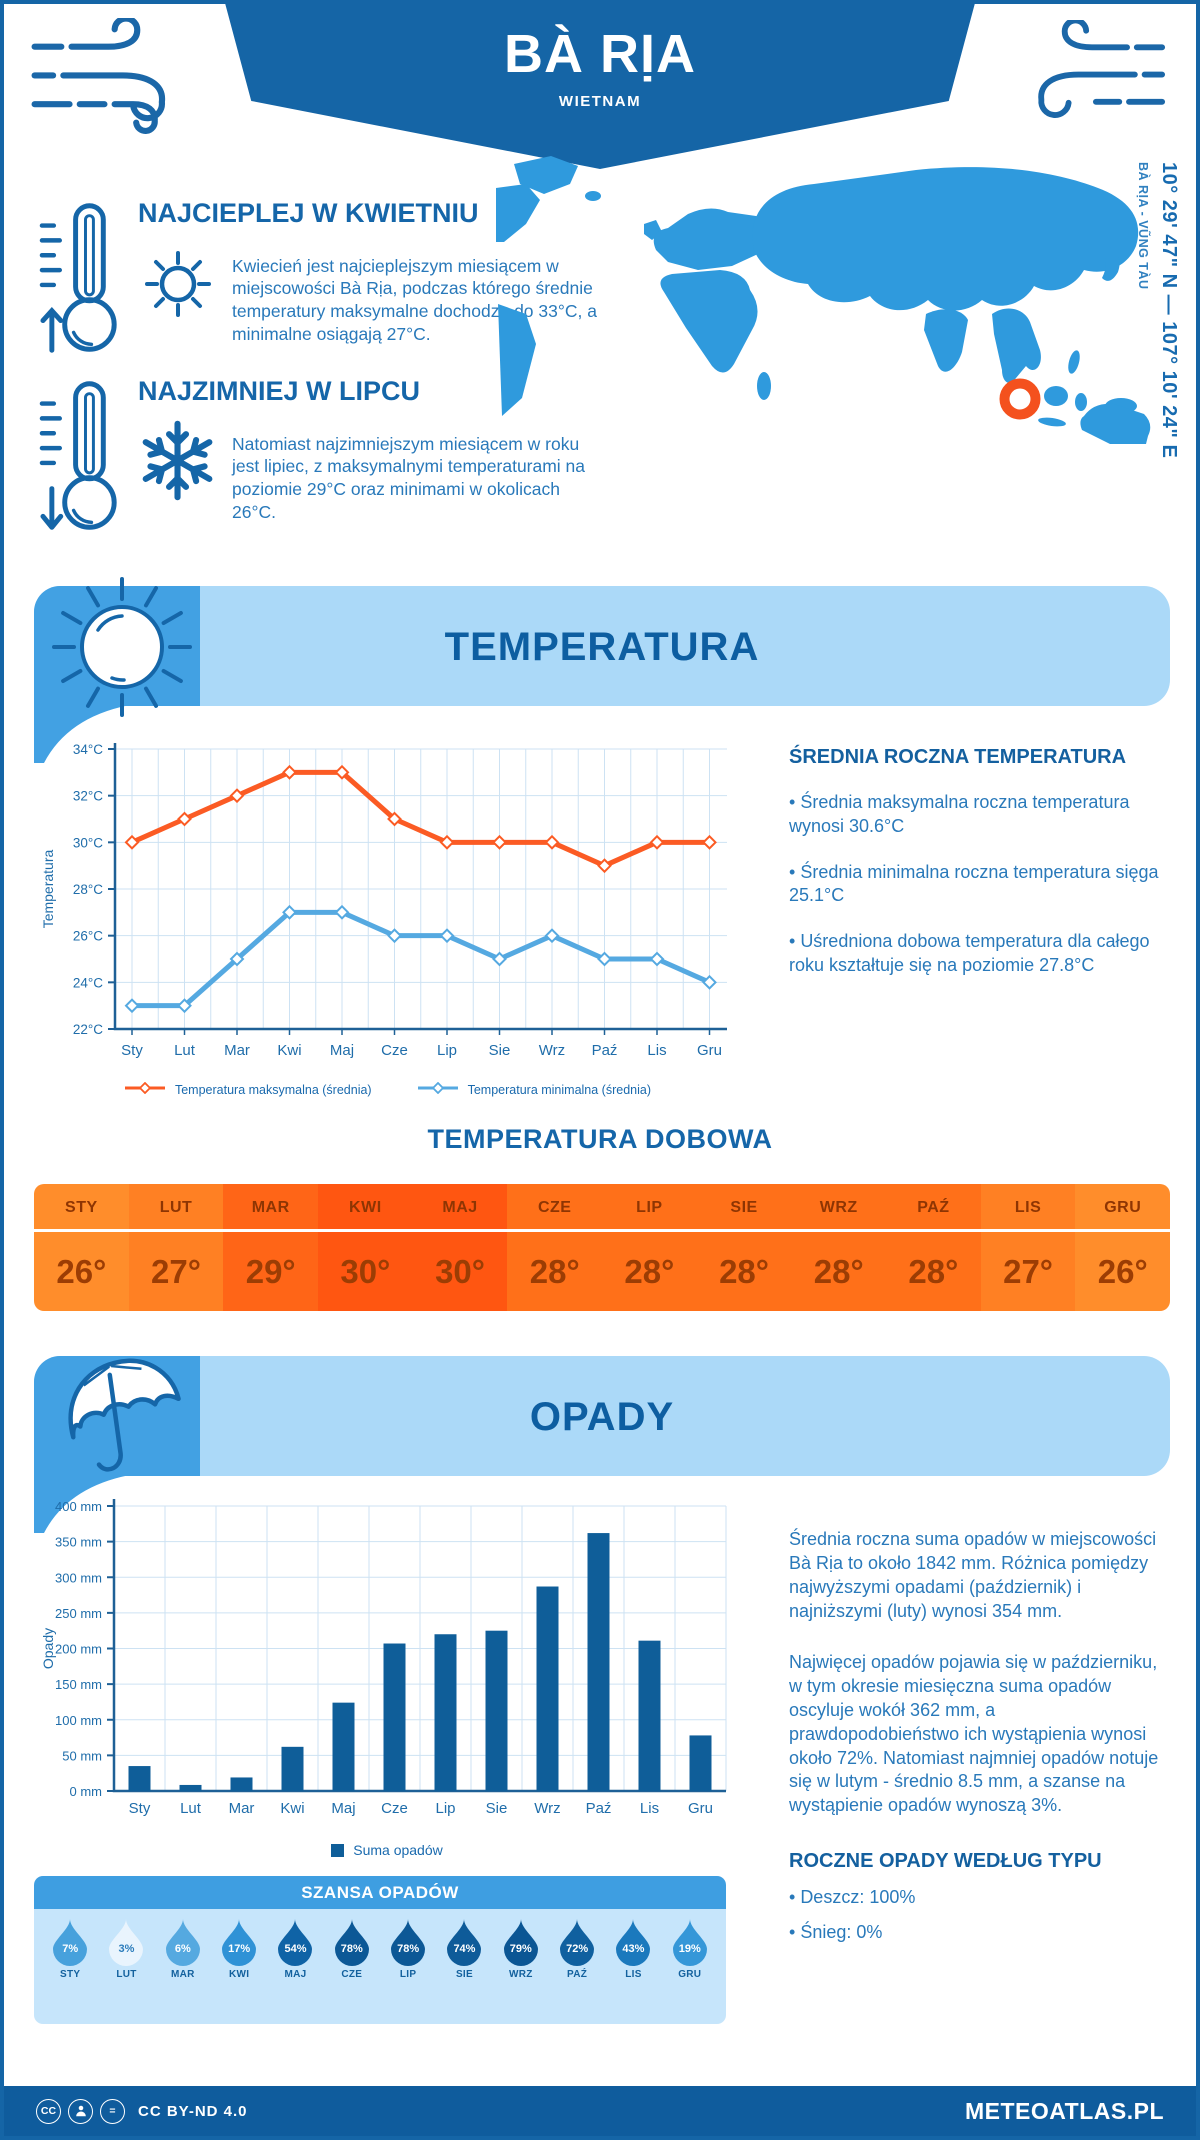 The image size is (1200, 2140). Describe the element at coordinates (178, 284) in the screenshot. I see `sun-icon` at that location.